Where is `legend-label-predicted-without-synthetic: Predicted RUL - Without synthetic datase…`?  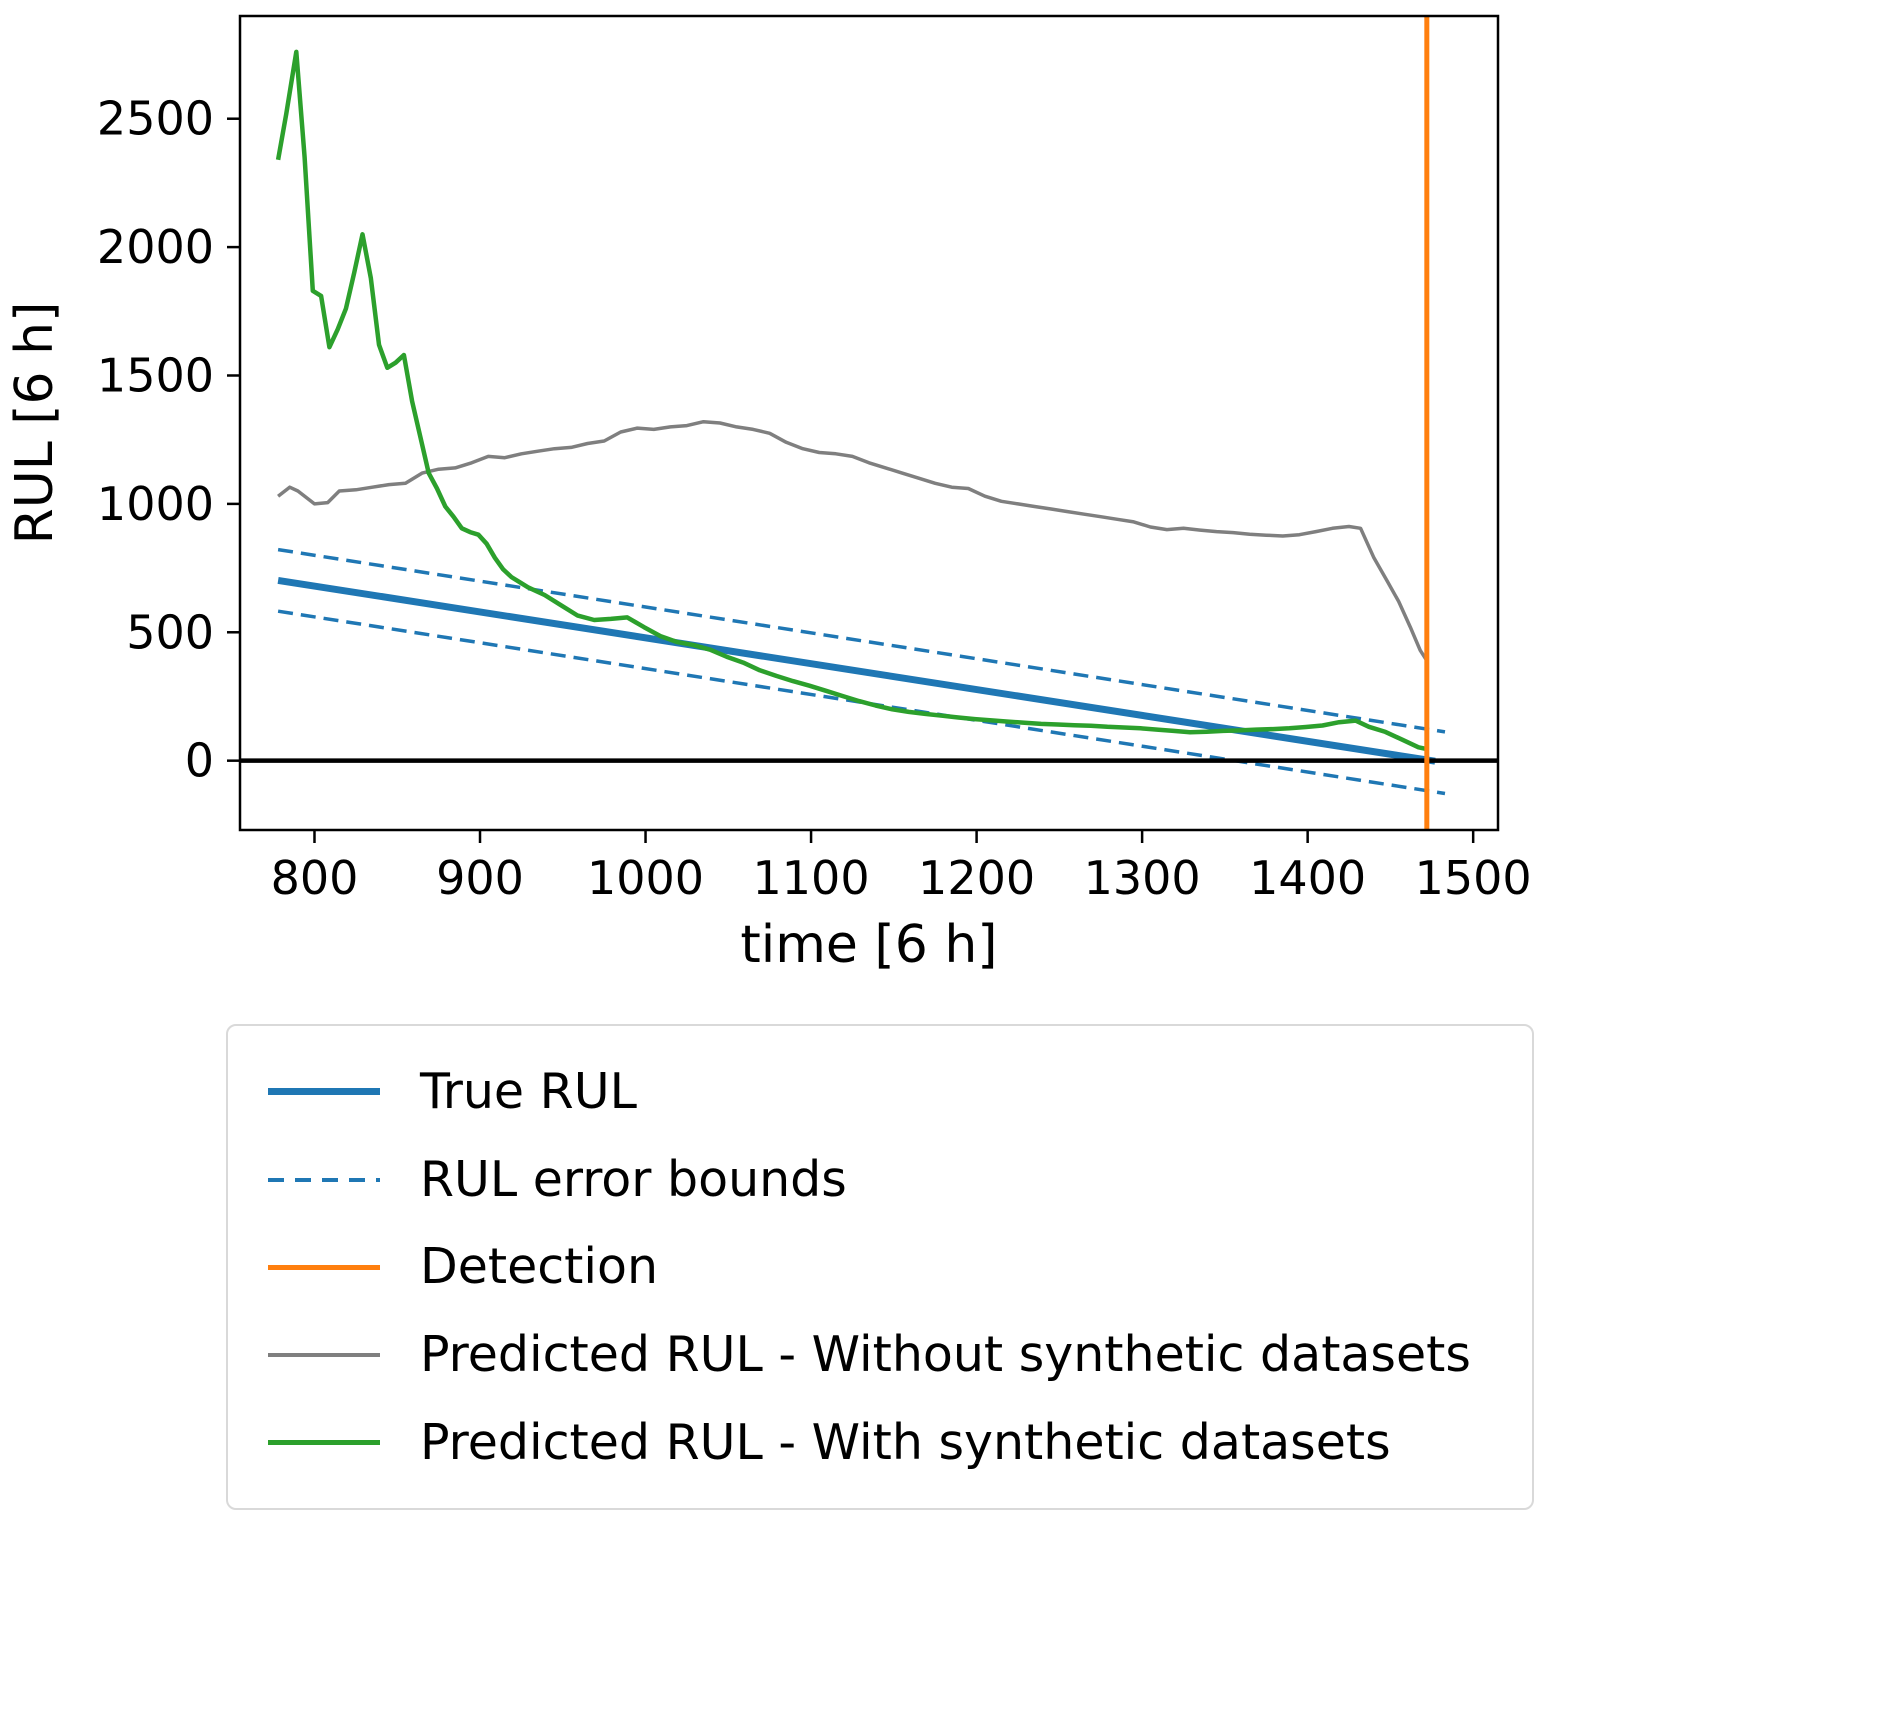 legend-label-predicted-without-synthetic: Predicted RUL - Without synthetic datase… is located at coordinates (945, 1355).